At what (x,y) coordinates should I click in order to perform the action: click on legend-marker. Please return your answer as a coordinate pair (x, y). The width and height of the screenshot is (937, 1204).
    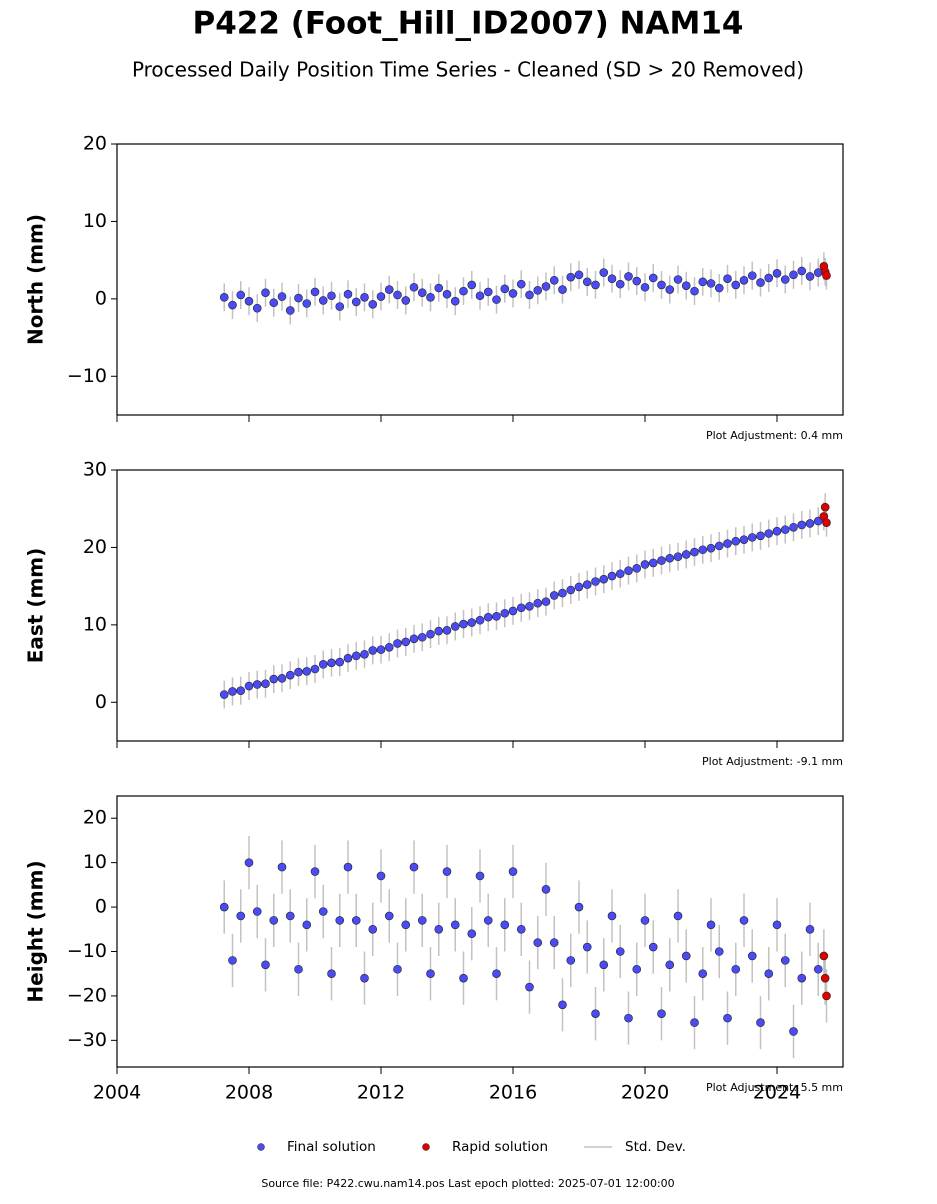
    Looking at the image, I should click on (426, 1147).